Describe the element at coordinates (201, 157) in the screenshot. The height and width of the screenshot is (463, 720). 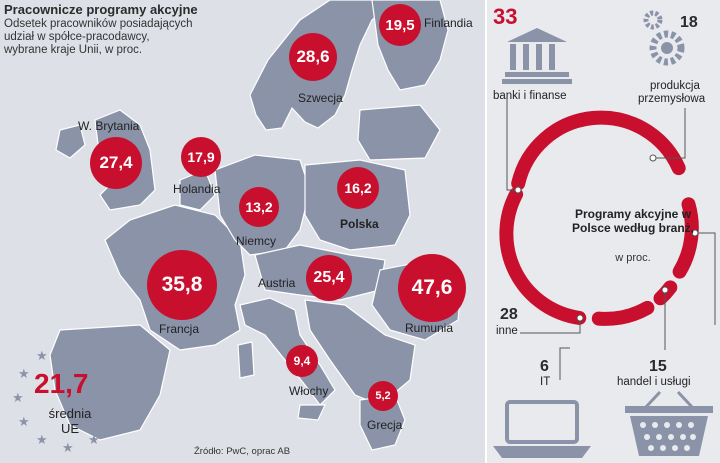
I see `bubble-holandia: 17,9` at that location.